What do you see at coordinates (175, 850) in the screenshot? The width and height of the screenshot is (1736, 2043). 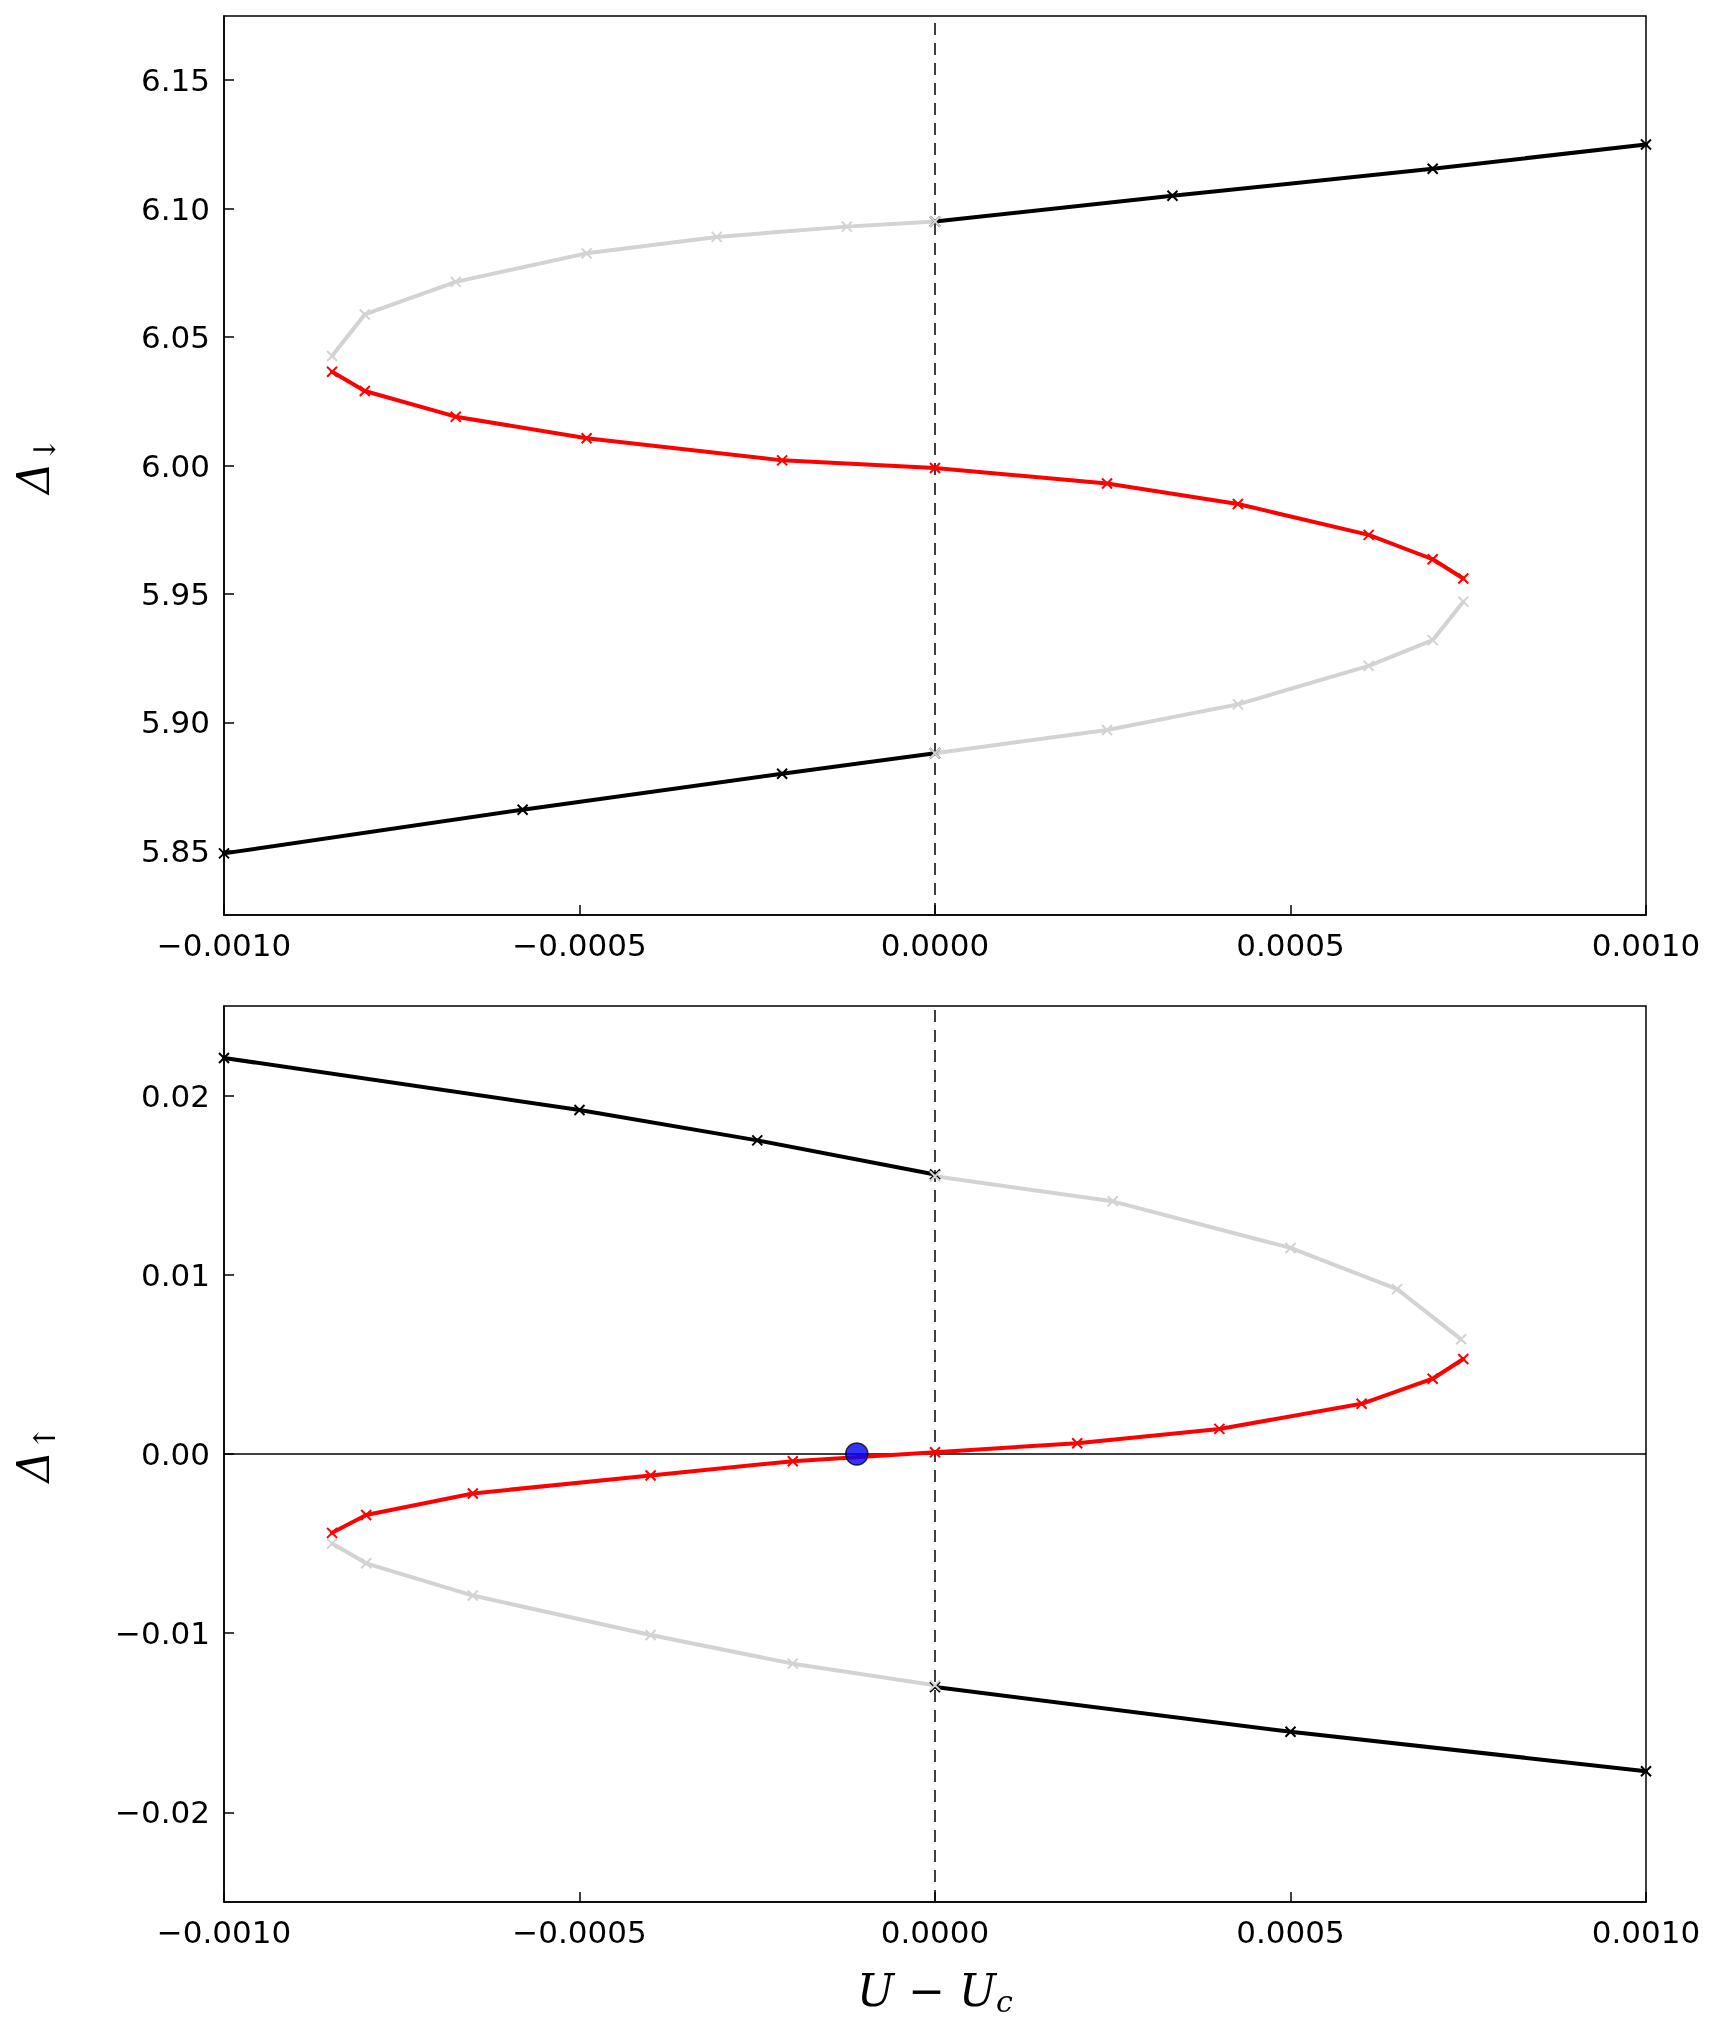 I see `y-tick-label: 5.85` at bounding box center [175, 850].